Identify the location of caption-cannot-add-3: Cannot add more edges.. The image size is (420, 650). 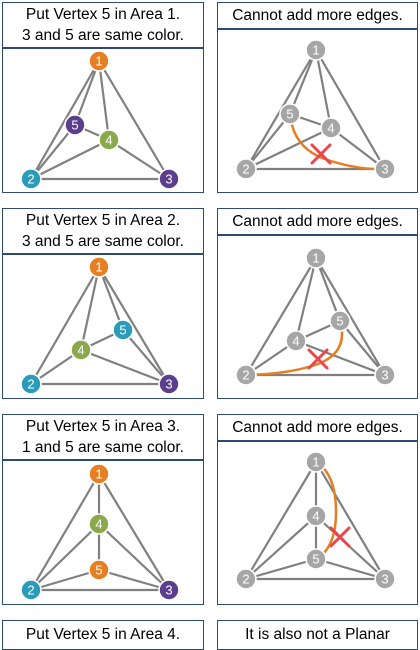
(317, 427).